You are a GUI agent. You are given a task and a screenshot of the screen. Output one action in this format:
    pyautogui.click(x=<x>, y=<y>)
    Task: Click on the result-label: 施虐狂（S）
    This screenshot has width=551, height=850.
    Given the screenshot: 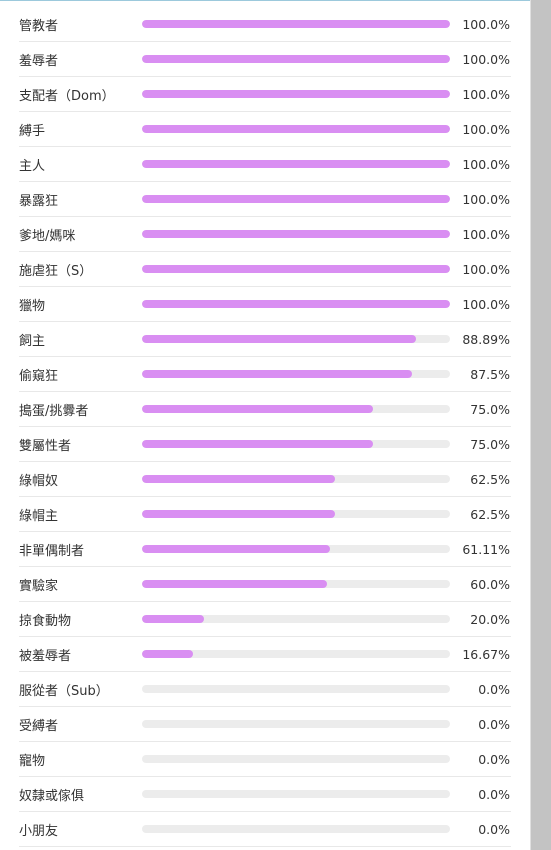 What is the action you would take?
    pyautogui.click(x=56, y=271)
    